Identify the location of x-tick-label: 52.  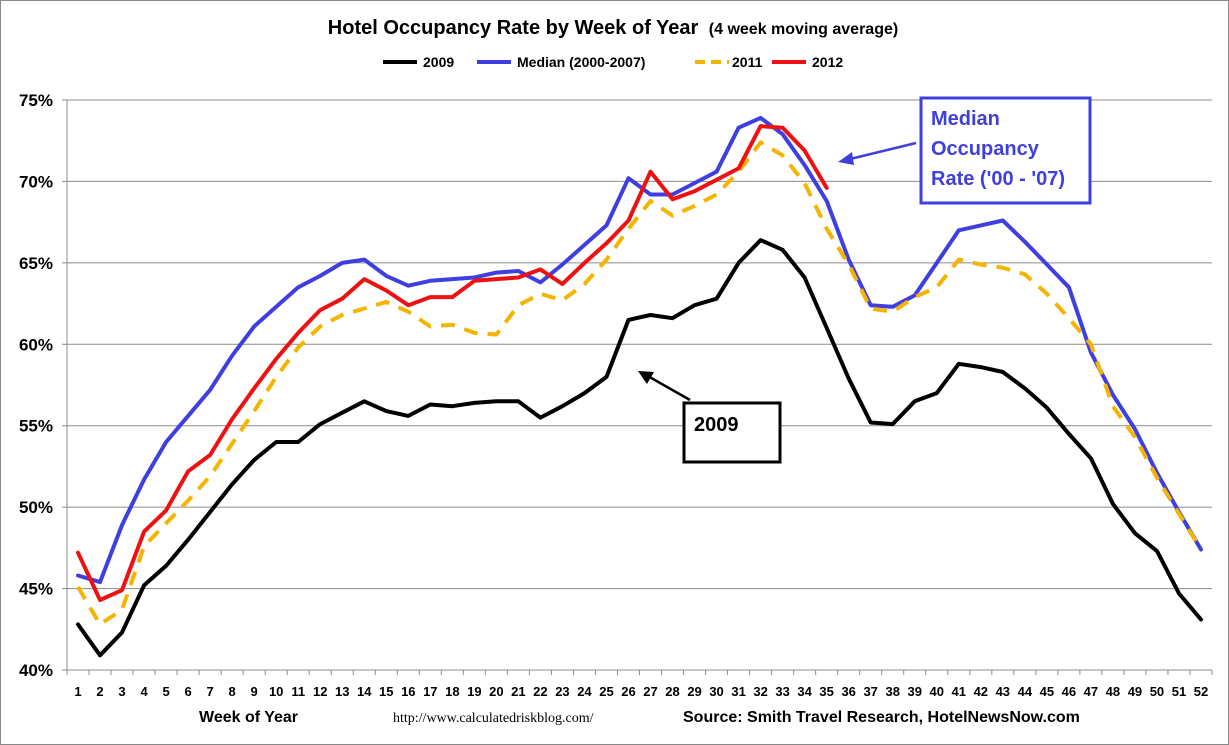
(1201, 691).